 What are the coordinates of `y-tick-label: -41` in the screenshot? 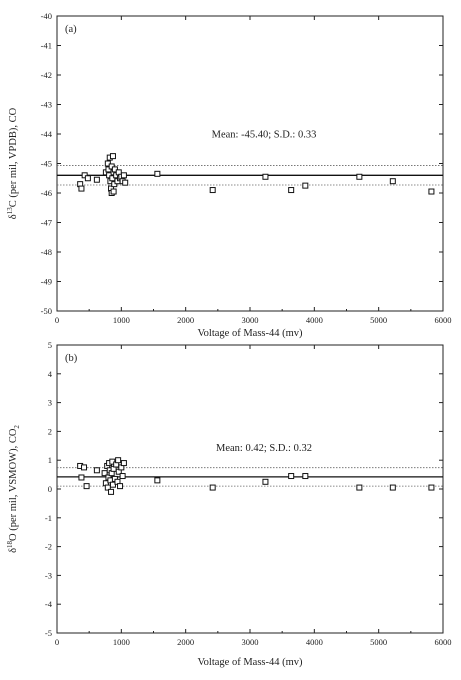 It's located at (46, 46).